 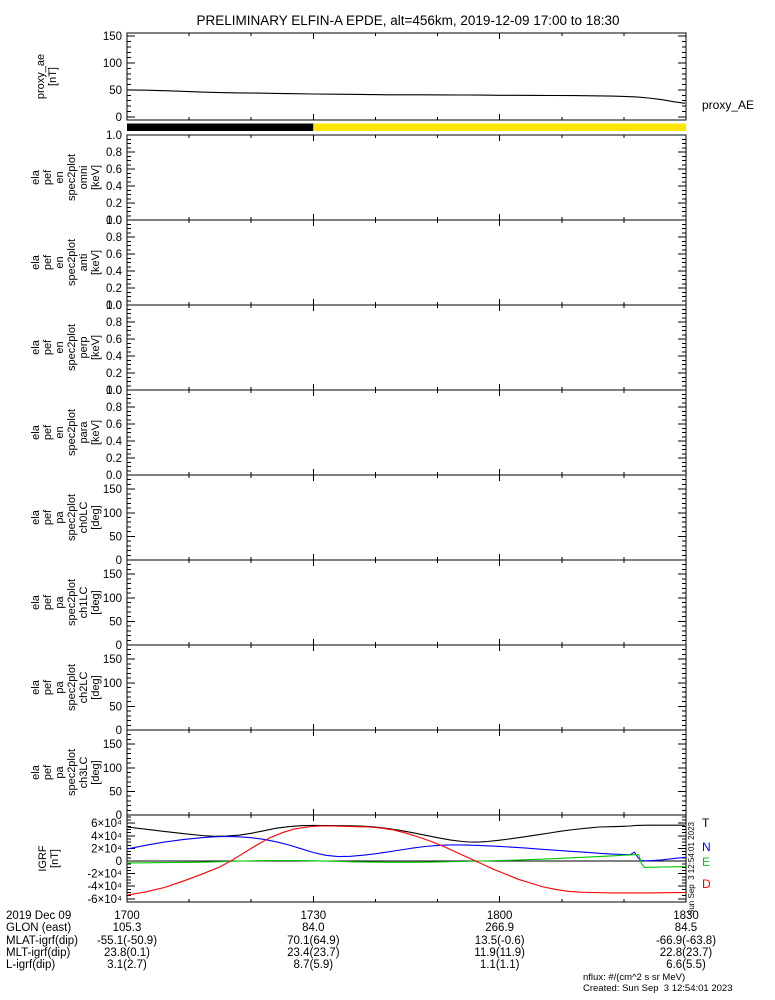 I want to click on axes-ela-pef-pa-spec2plot-ch0LC, so click(x=406, y=517).